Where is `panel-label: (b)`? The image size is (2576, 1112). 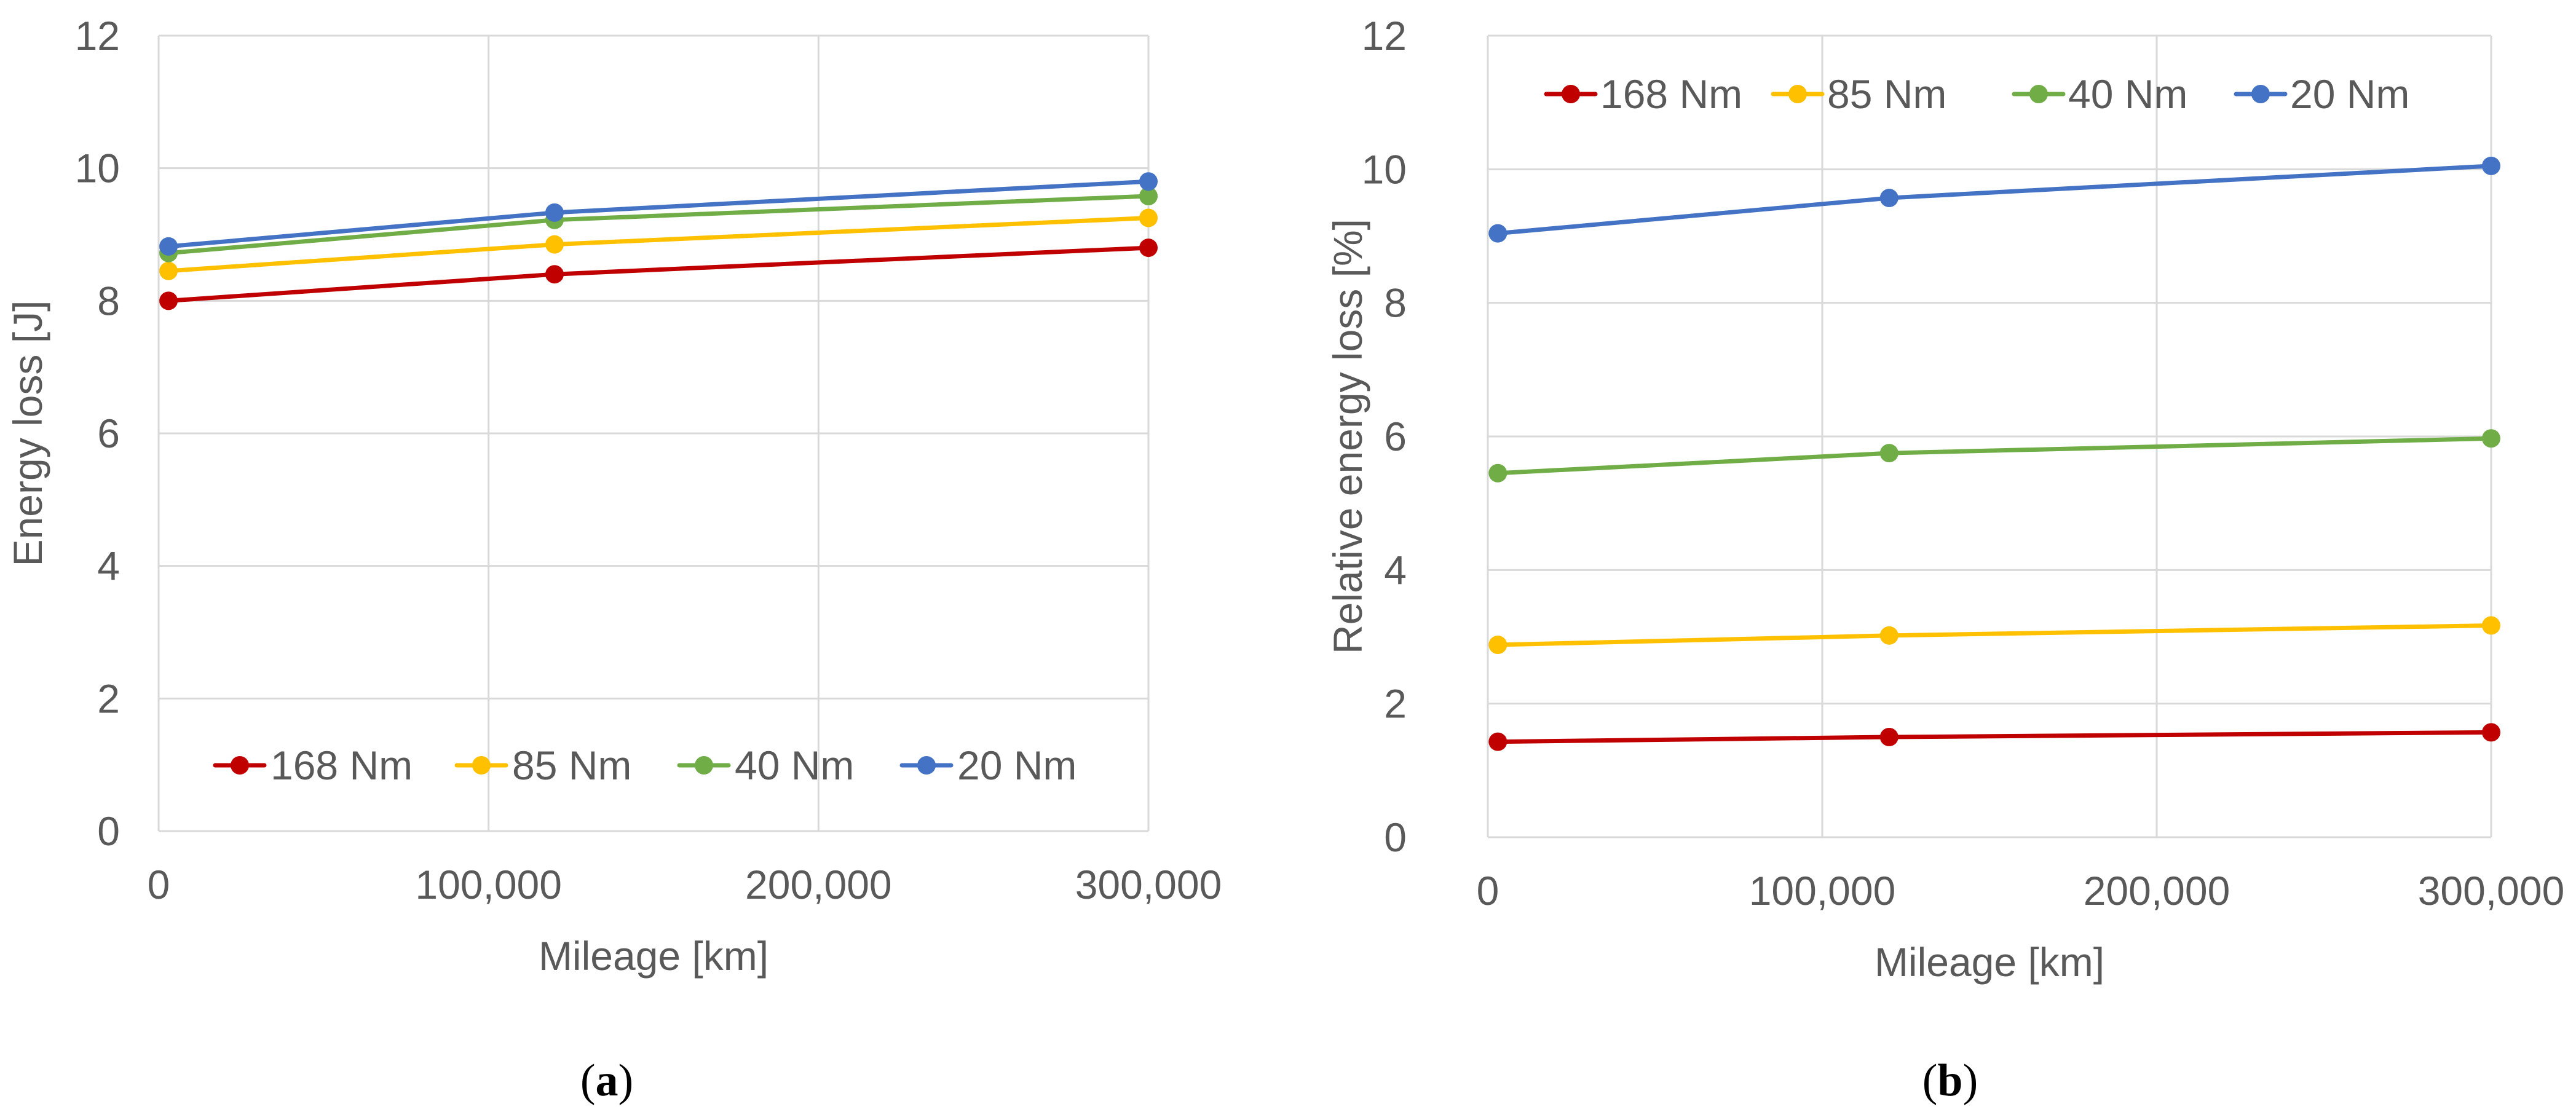
panel-label: (b) is located at coordinates (1950, 1080).